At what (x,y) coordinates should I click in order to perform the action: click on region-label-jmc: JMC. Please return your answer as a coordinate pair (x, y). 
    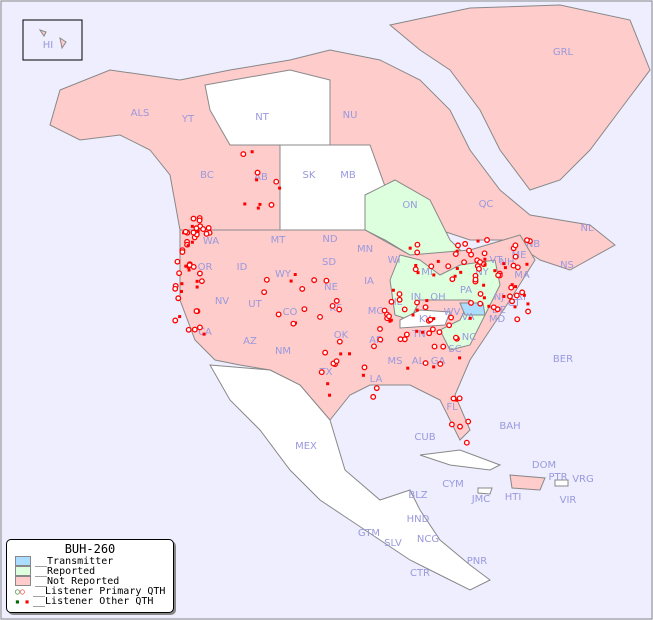
    Looking at the image, I should click on (481, 499).